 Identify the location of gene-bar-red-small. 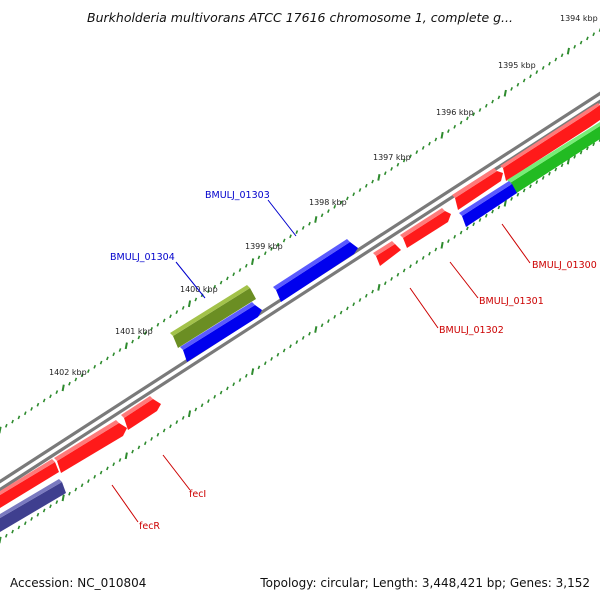
(387, 253).